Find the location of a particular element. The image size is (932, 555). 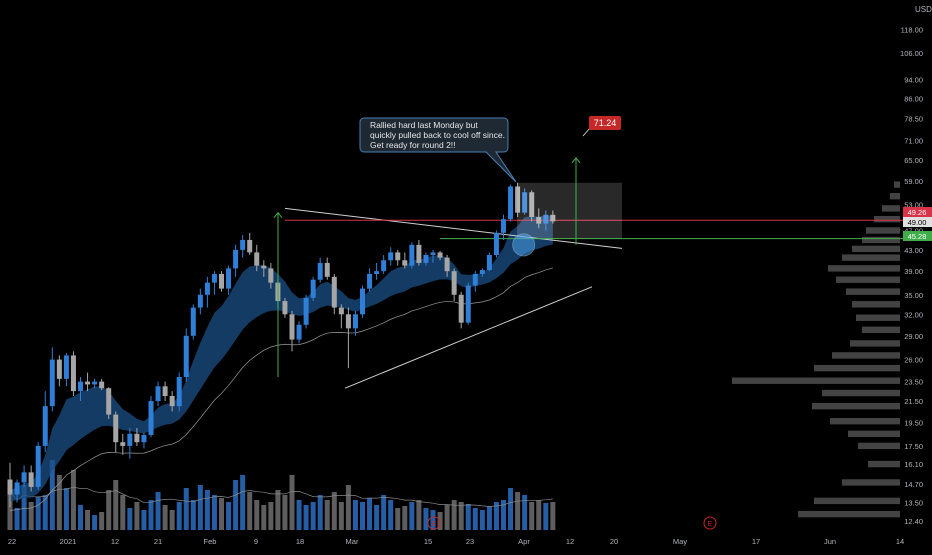

annotation-line-1: Rallied hard last Monday but is located at coordinates (424, 125).